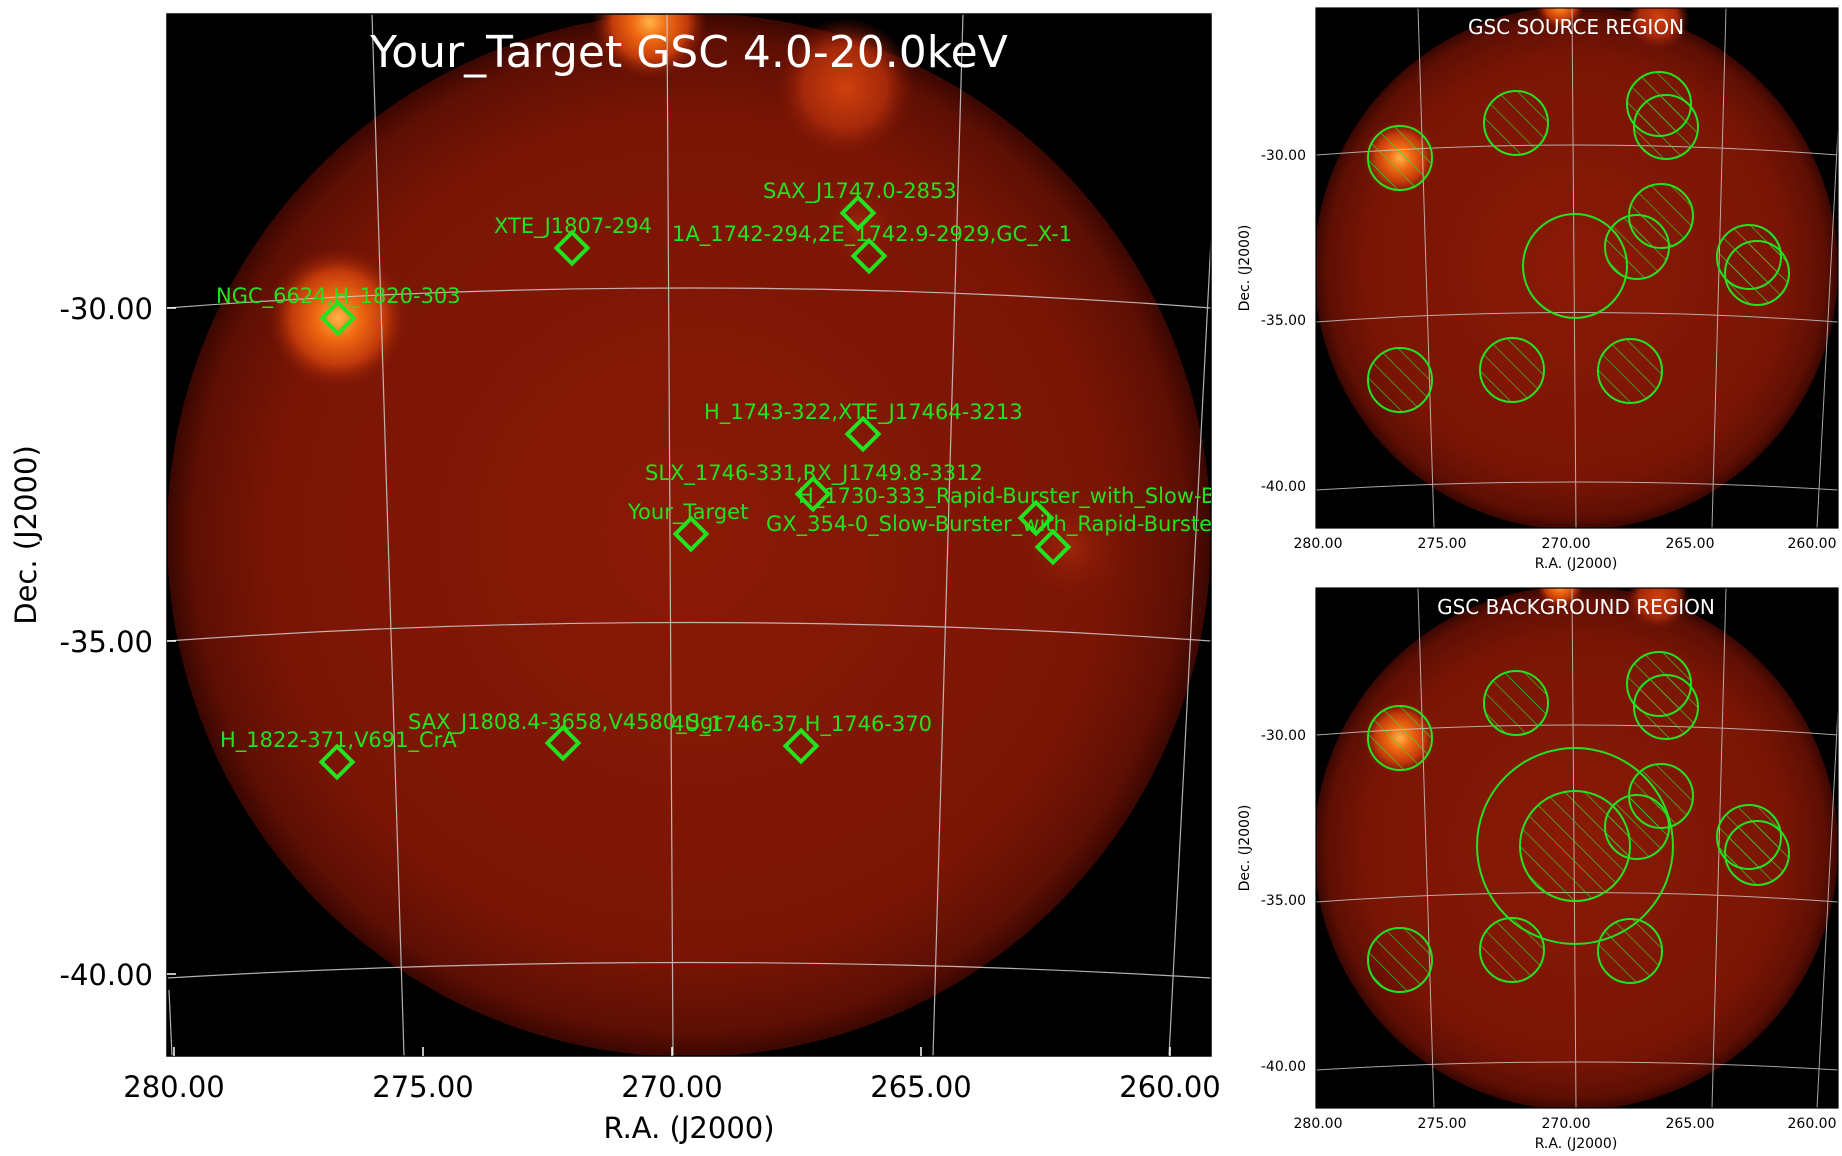 The height and width of the screenshot is (1156, 1842). Describe the element at coordinates (1757, 273) in the screenshot. I see `src-region-gx354` at that location.